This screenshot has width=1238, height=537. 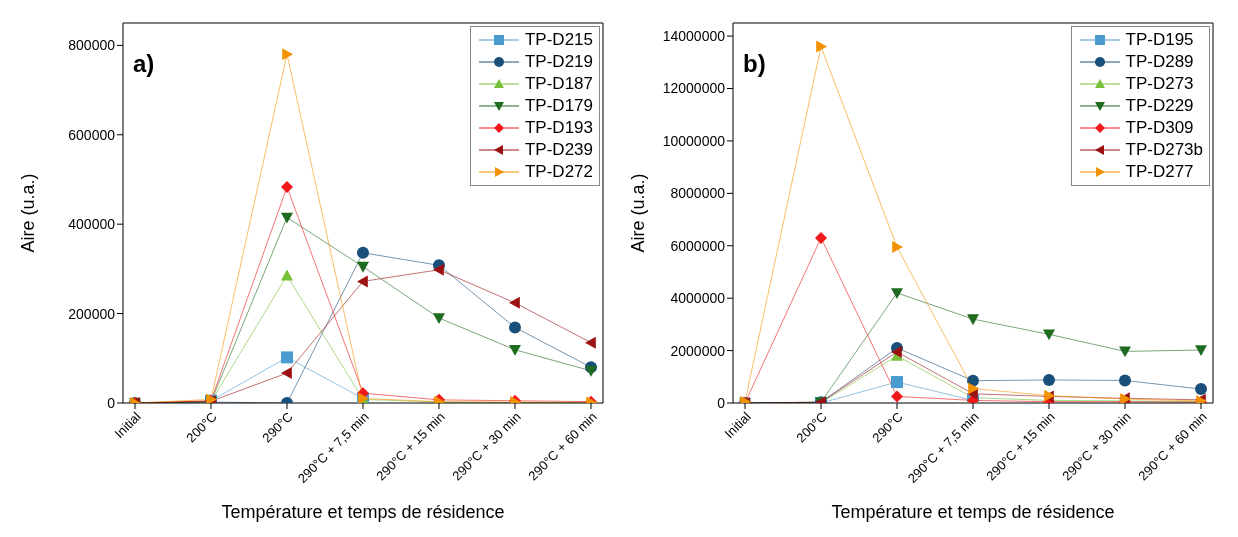 What do you see at coordinates (558, 62) in the screenshot?
I see `legend-label: TP-D219` at bounding box center [558, 62].